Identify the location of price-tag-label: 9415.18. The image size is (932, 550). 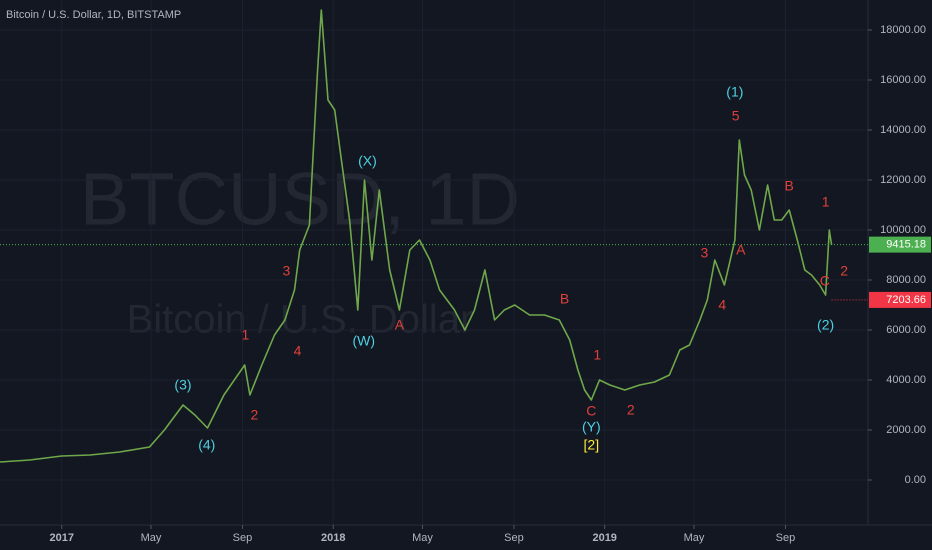
(906, 245).